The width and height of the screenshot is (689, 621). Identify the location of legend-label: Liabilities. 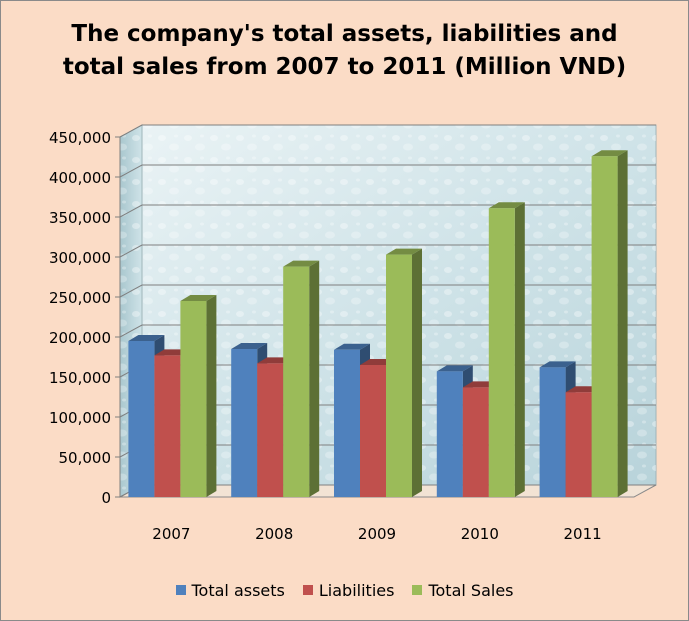
(356, 590).